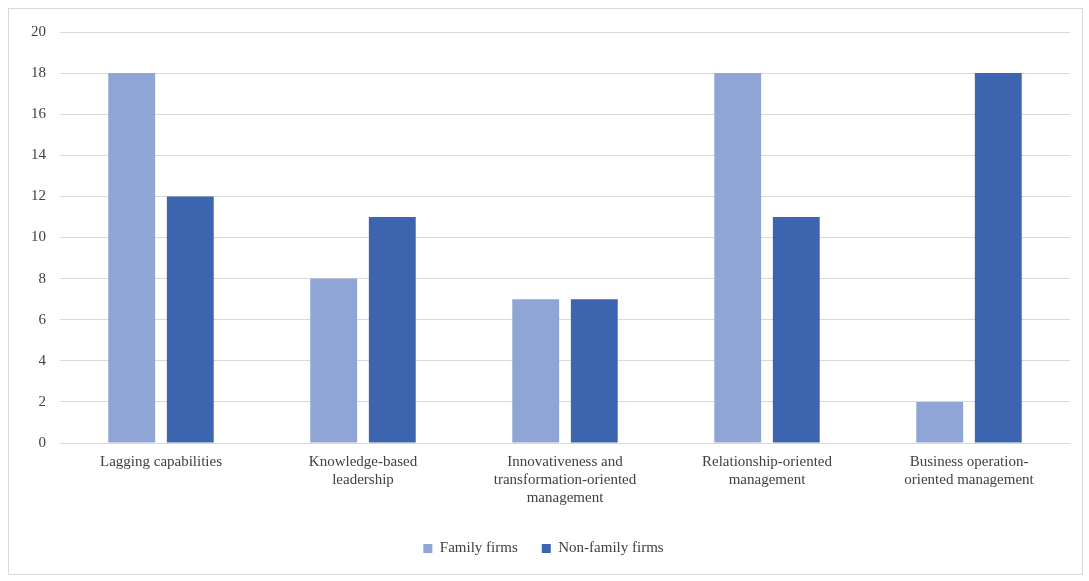  What do you see at coordinates (363, 469) in the screenshot?
I see `x-tick-label: Knowledge-based leadership` at bounding box center [363, 469].